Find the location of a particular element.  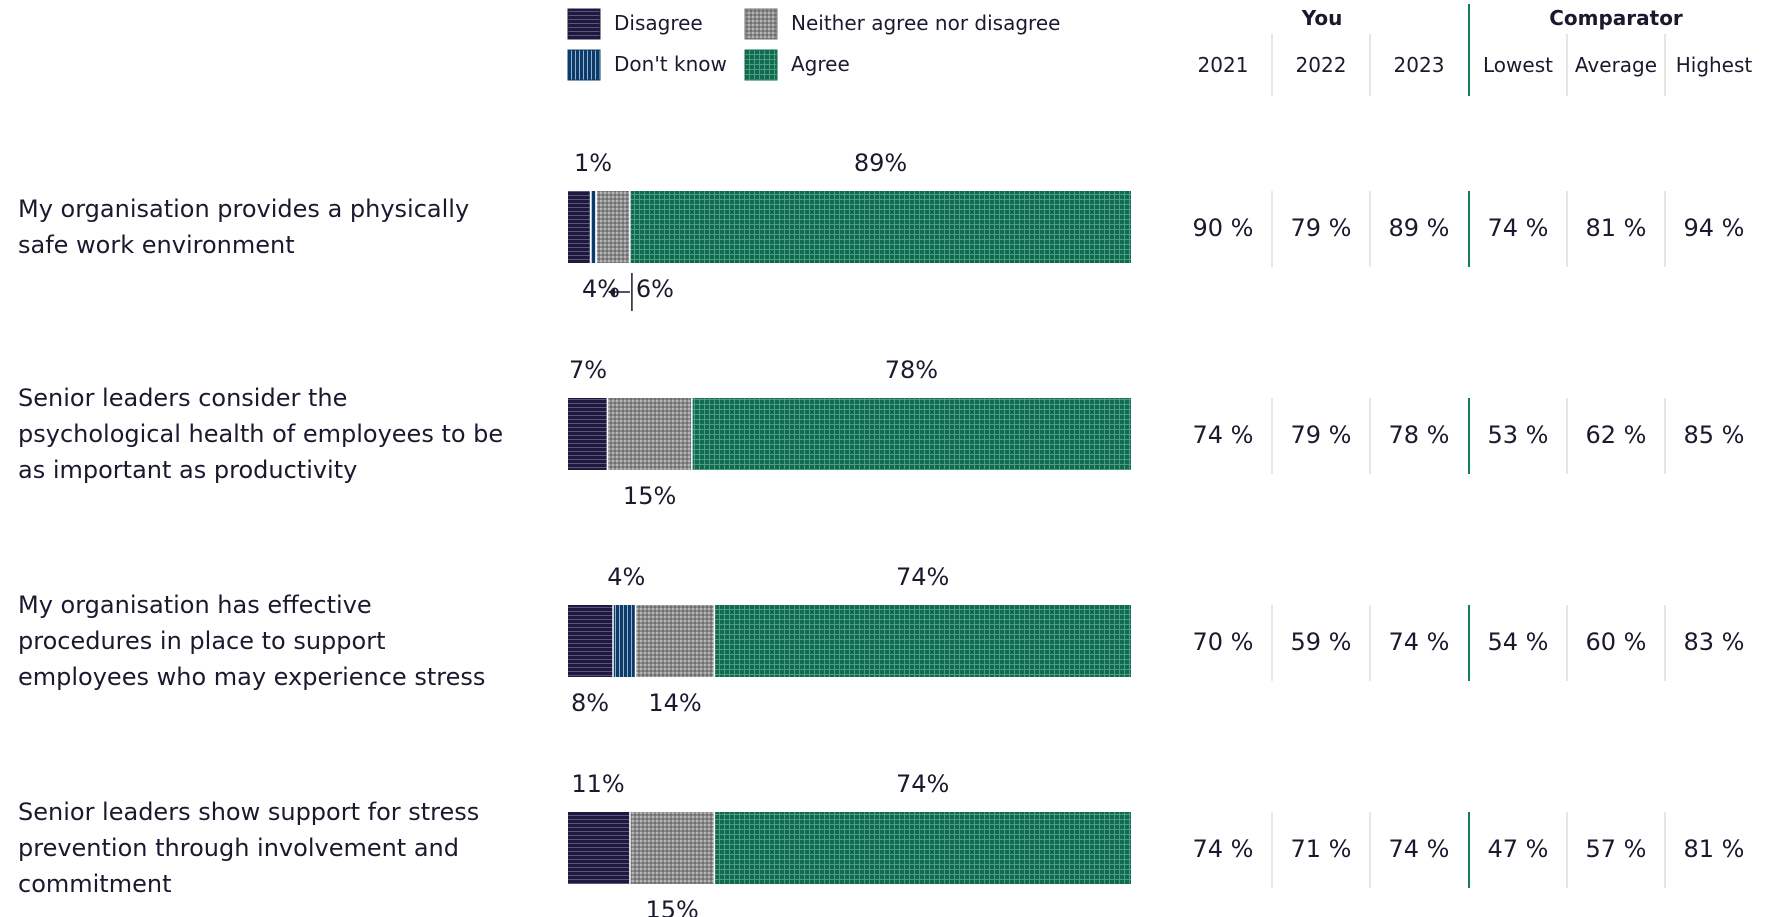

table-value-average: 60 % is located at coordinates (1616, 642).